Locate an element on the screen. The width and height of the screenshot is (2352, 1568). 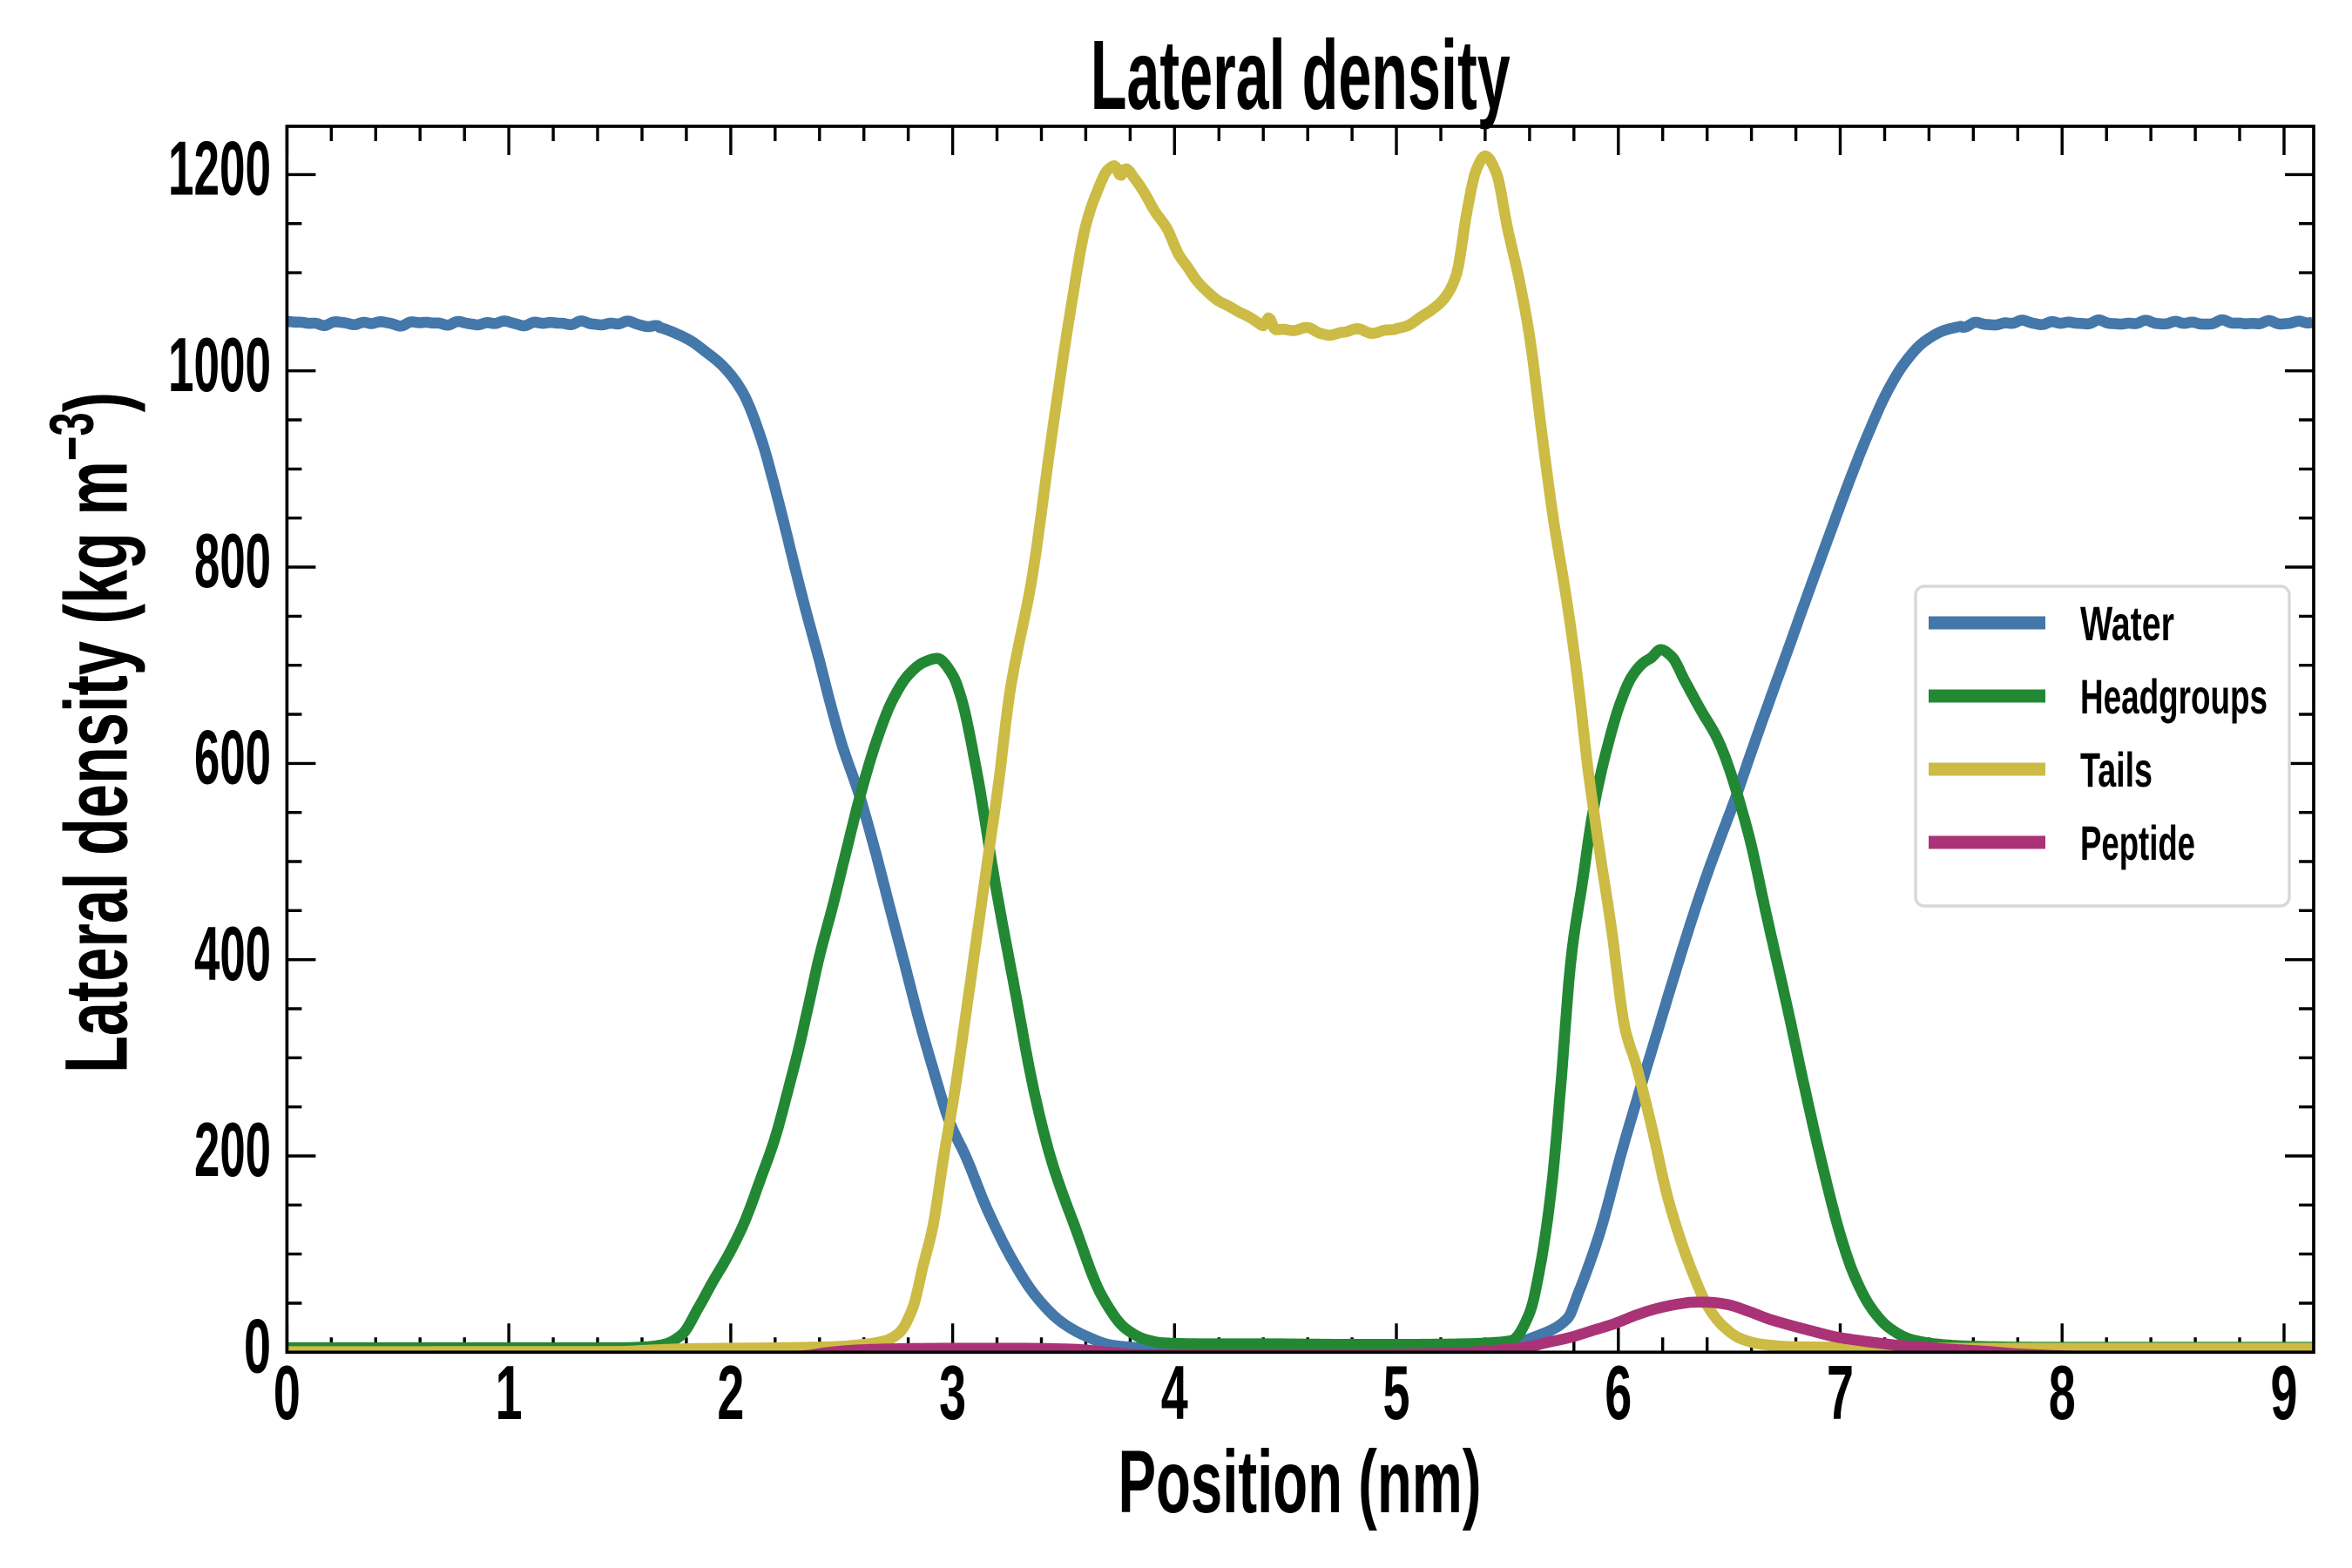
svg-text: 6 is located at coordinates (1618, 1392).